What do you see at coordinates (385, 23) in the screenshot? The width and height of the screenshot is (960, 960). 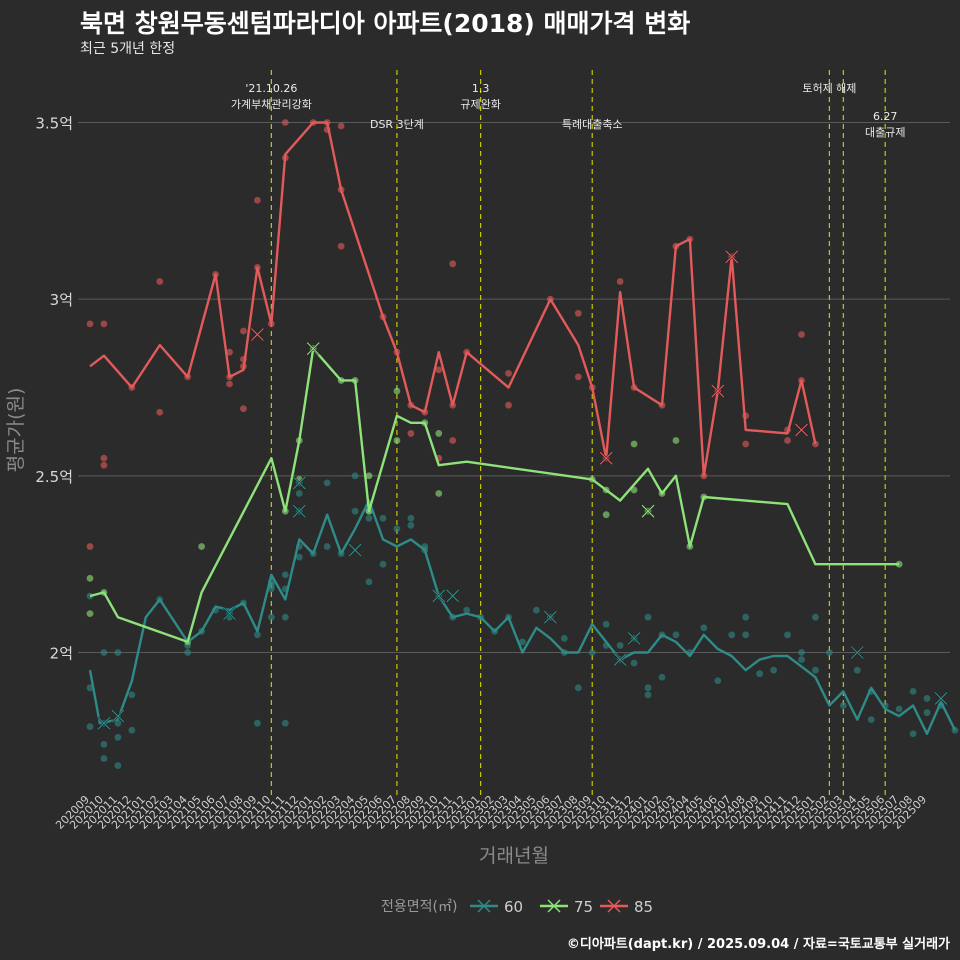 I see `chart-title: 북면 창원무동센텀파라디아 아파트(2018) 매매가격 변화` at bounding box center [385, 23].